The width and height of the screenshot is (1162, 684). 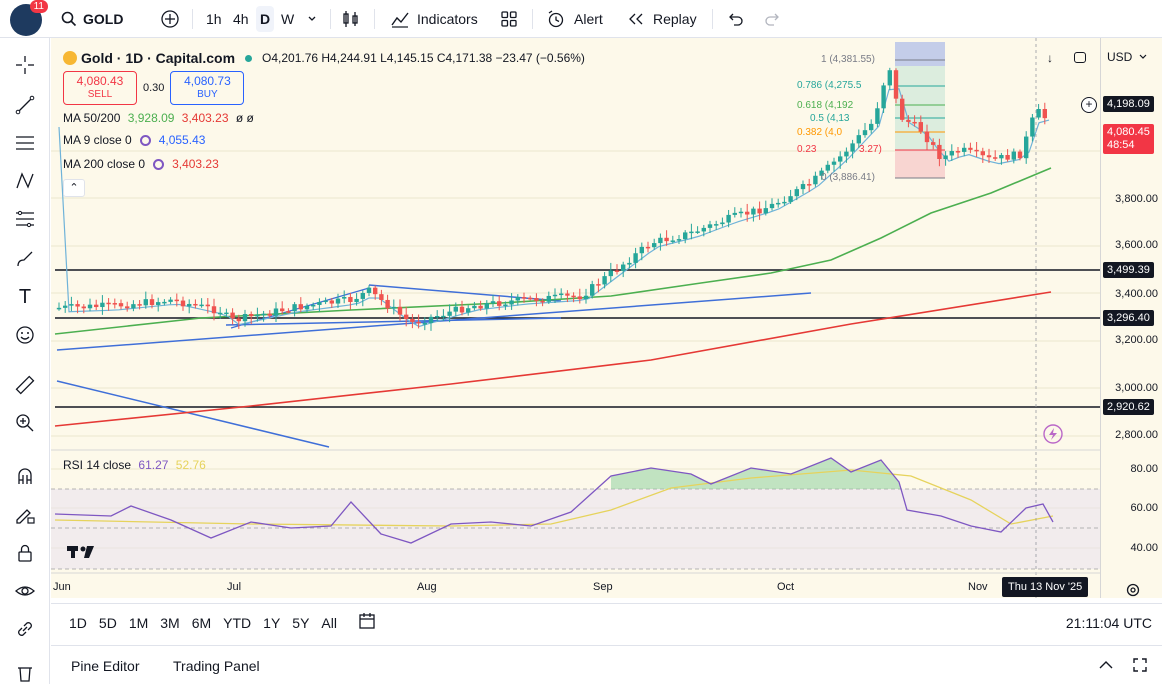 What do you see at coordinates (773, 19) in the screenshot?
I see `redo-button` at bounding box center [773, 19].